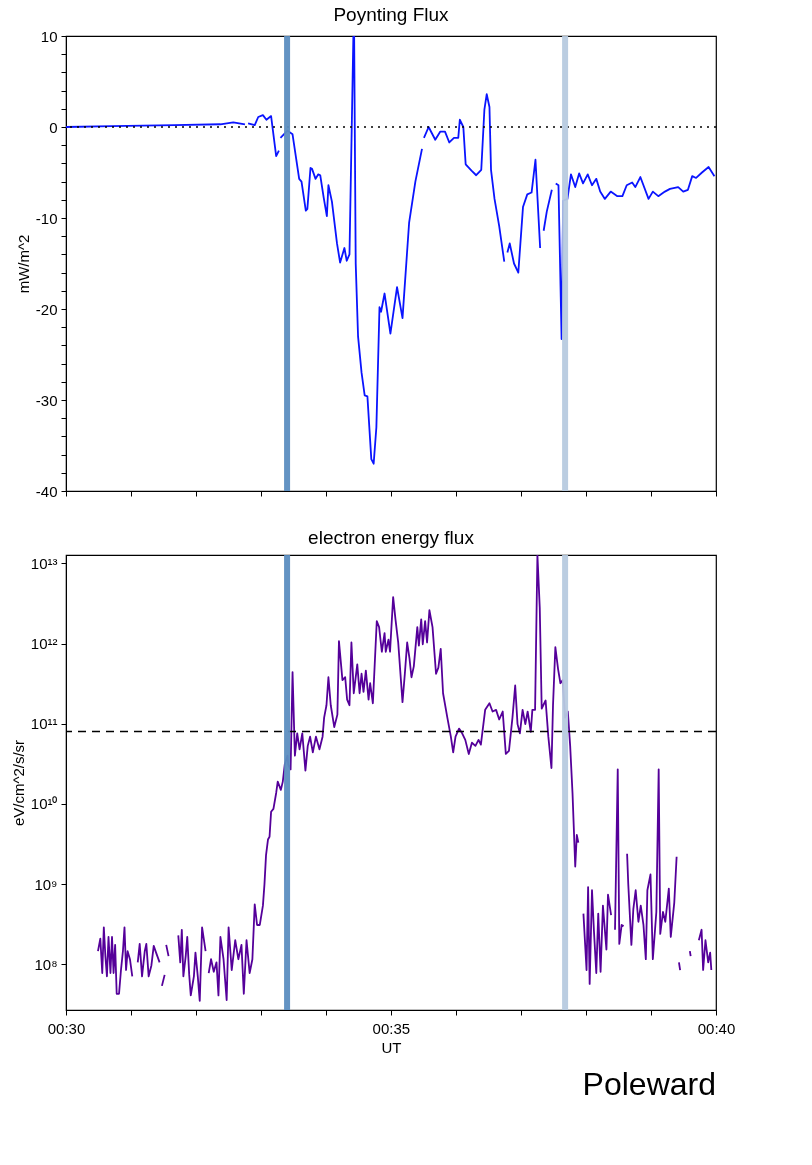 The height and width of the screenshot is (1165, 812). What do you see at coordinates (23, 264) in the screenshot?
I see `y-axis-title: mW/m^2` at bounding box center [23, 264].